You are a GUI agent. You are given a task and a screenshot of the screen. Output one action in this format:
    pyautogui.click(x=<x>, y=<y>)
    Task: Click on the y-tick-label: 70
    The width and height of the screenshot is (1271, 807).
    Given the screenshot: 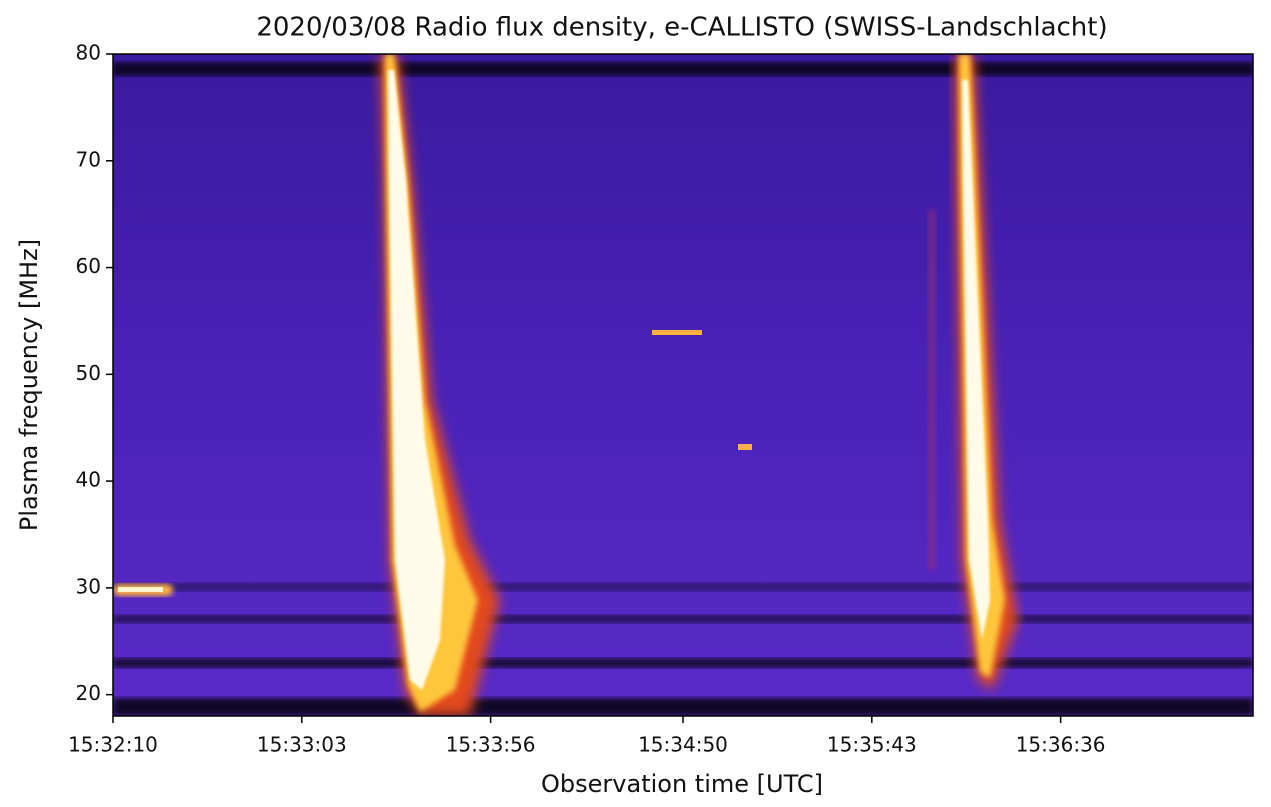 What is the action you would take?
    pyautogui.click(x=88, y=159)
    